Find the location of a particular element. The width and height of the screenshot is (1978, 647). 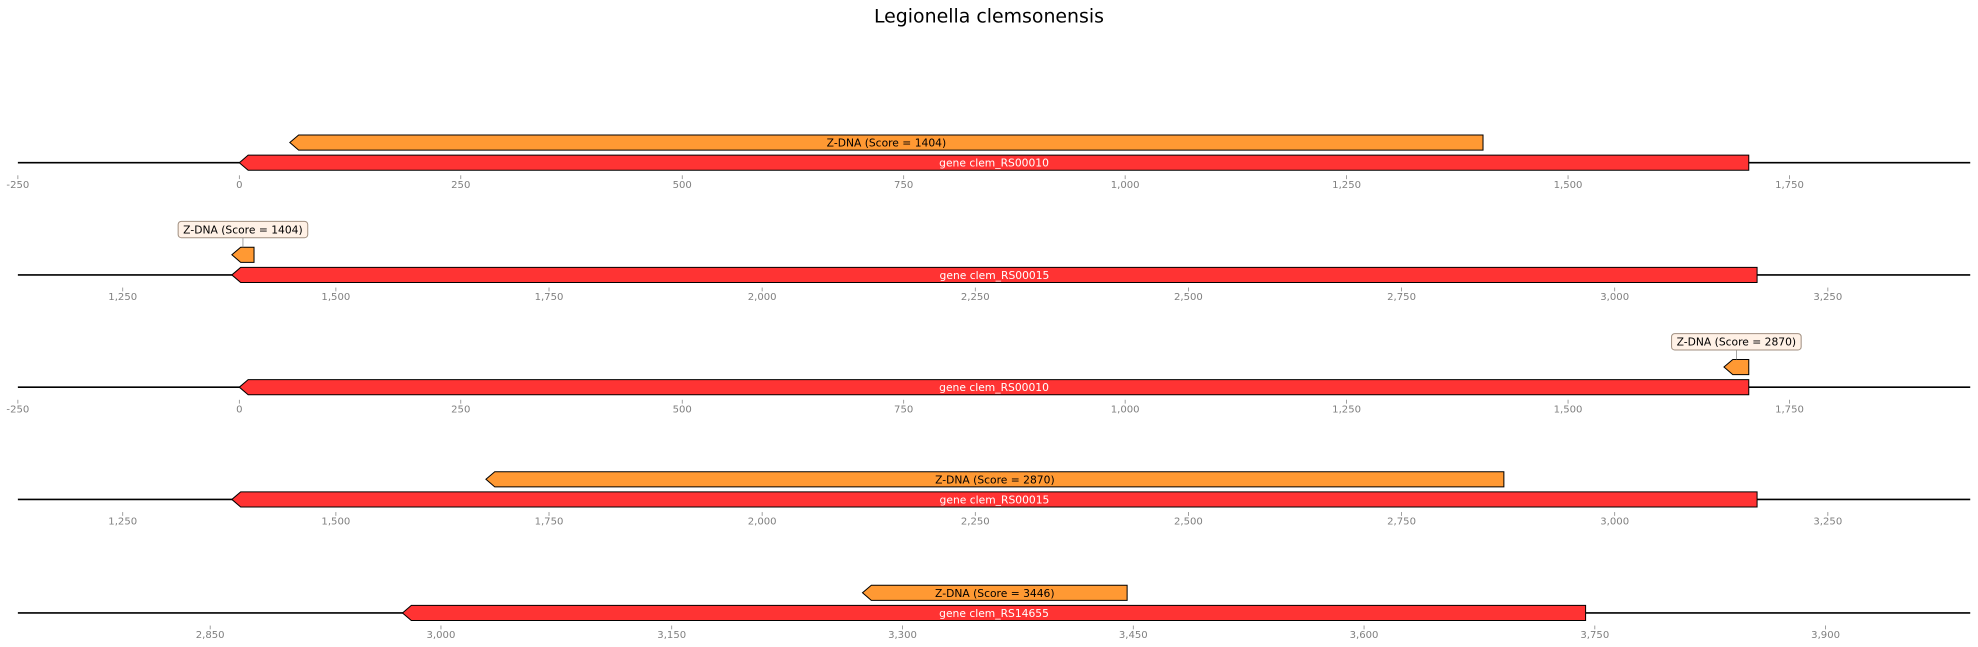

x-tick-label: 2,850 is located at coordinates (210, 635).